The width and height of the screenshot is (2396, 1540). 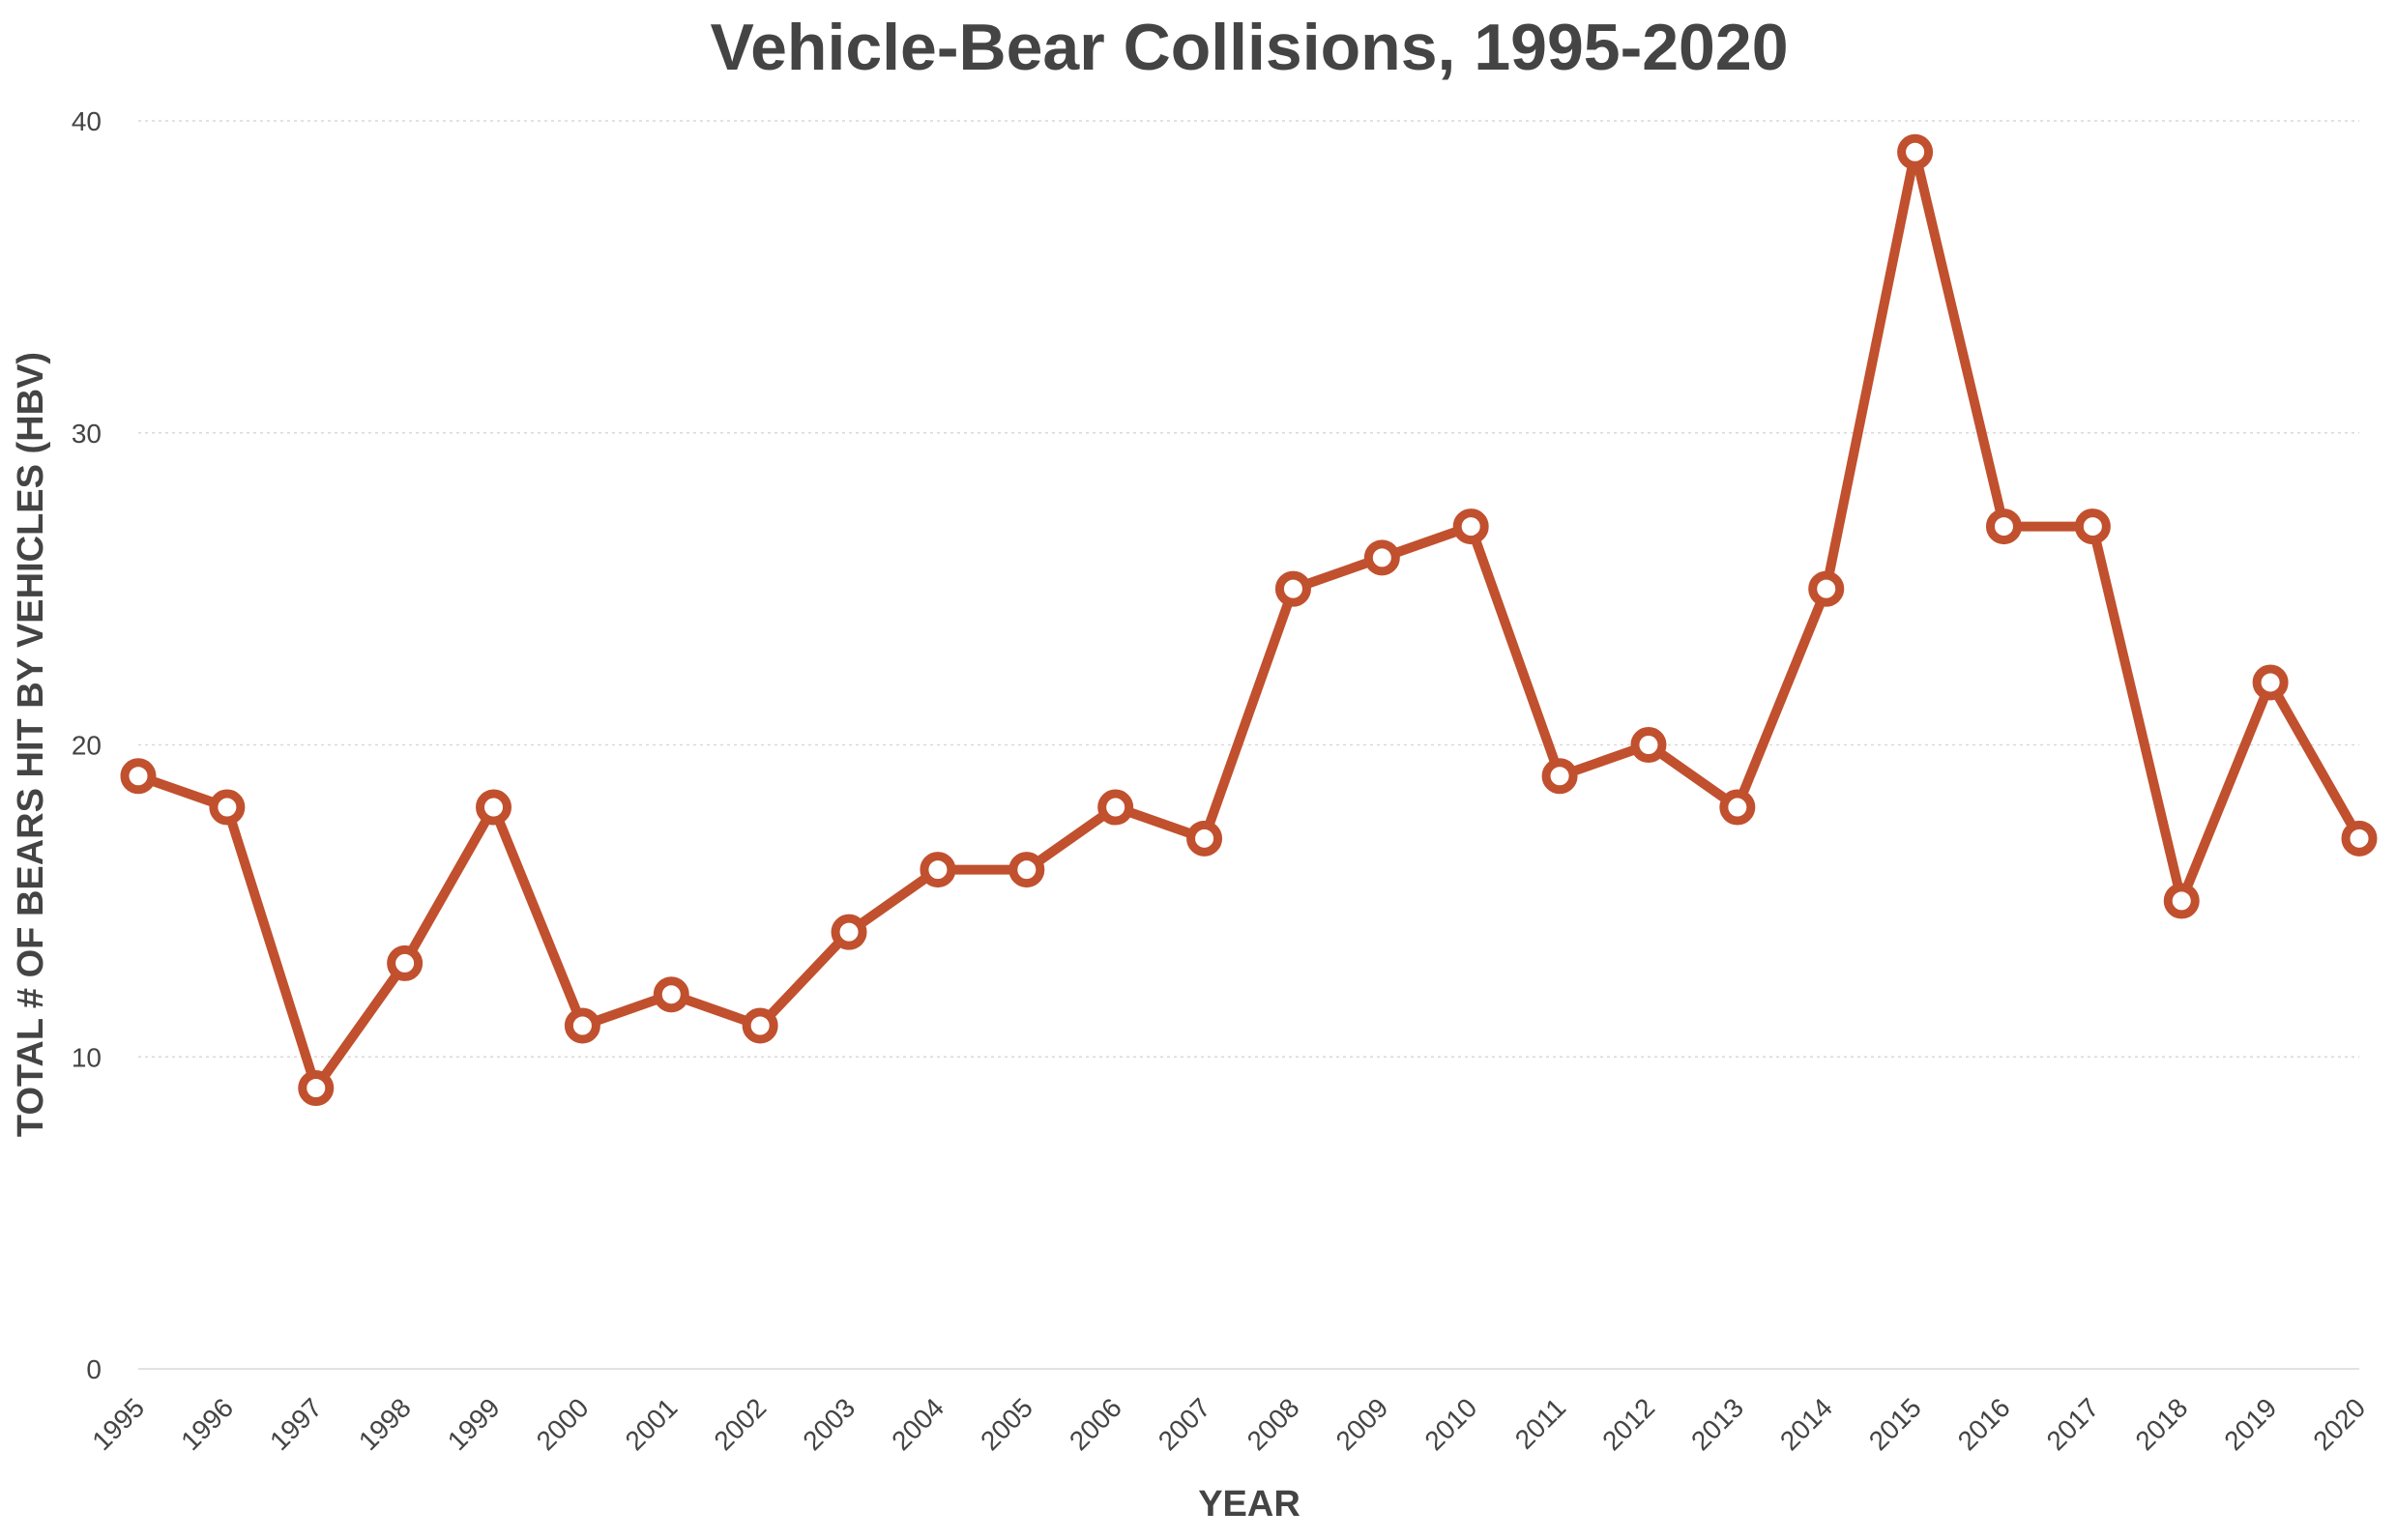 I want to click on y-axis-title: TOTAL # OF BEARS HIT BY VEHICLES (HBV), so click(x=31, y=744).